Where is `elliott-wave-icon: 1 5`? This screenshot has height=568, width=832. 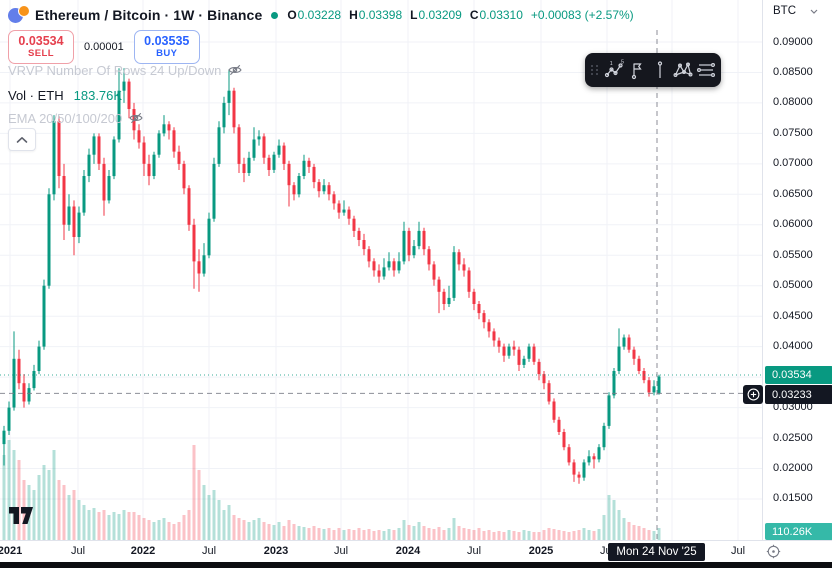
elliott-wave-icon: 1 5 is located at coordinates (614, 69).